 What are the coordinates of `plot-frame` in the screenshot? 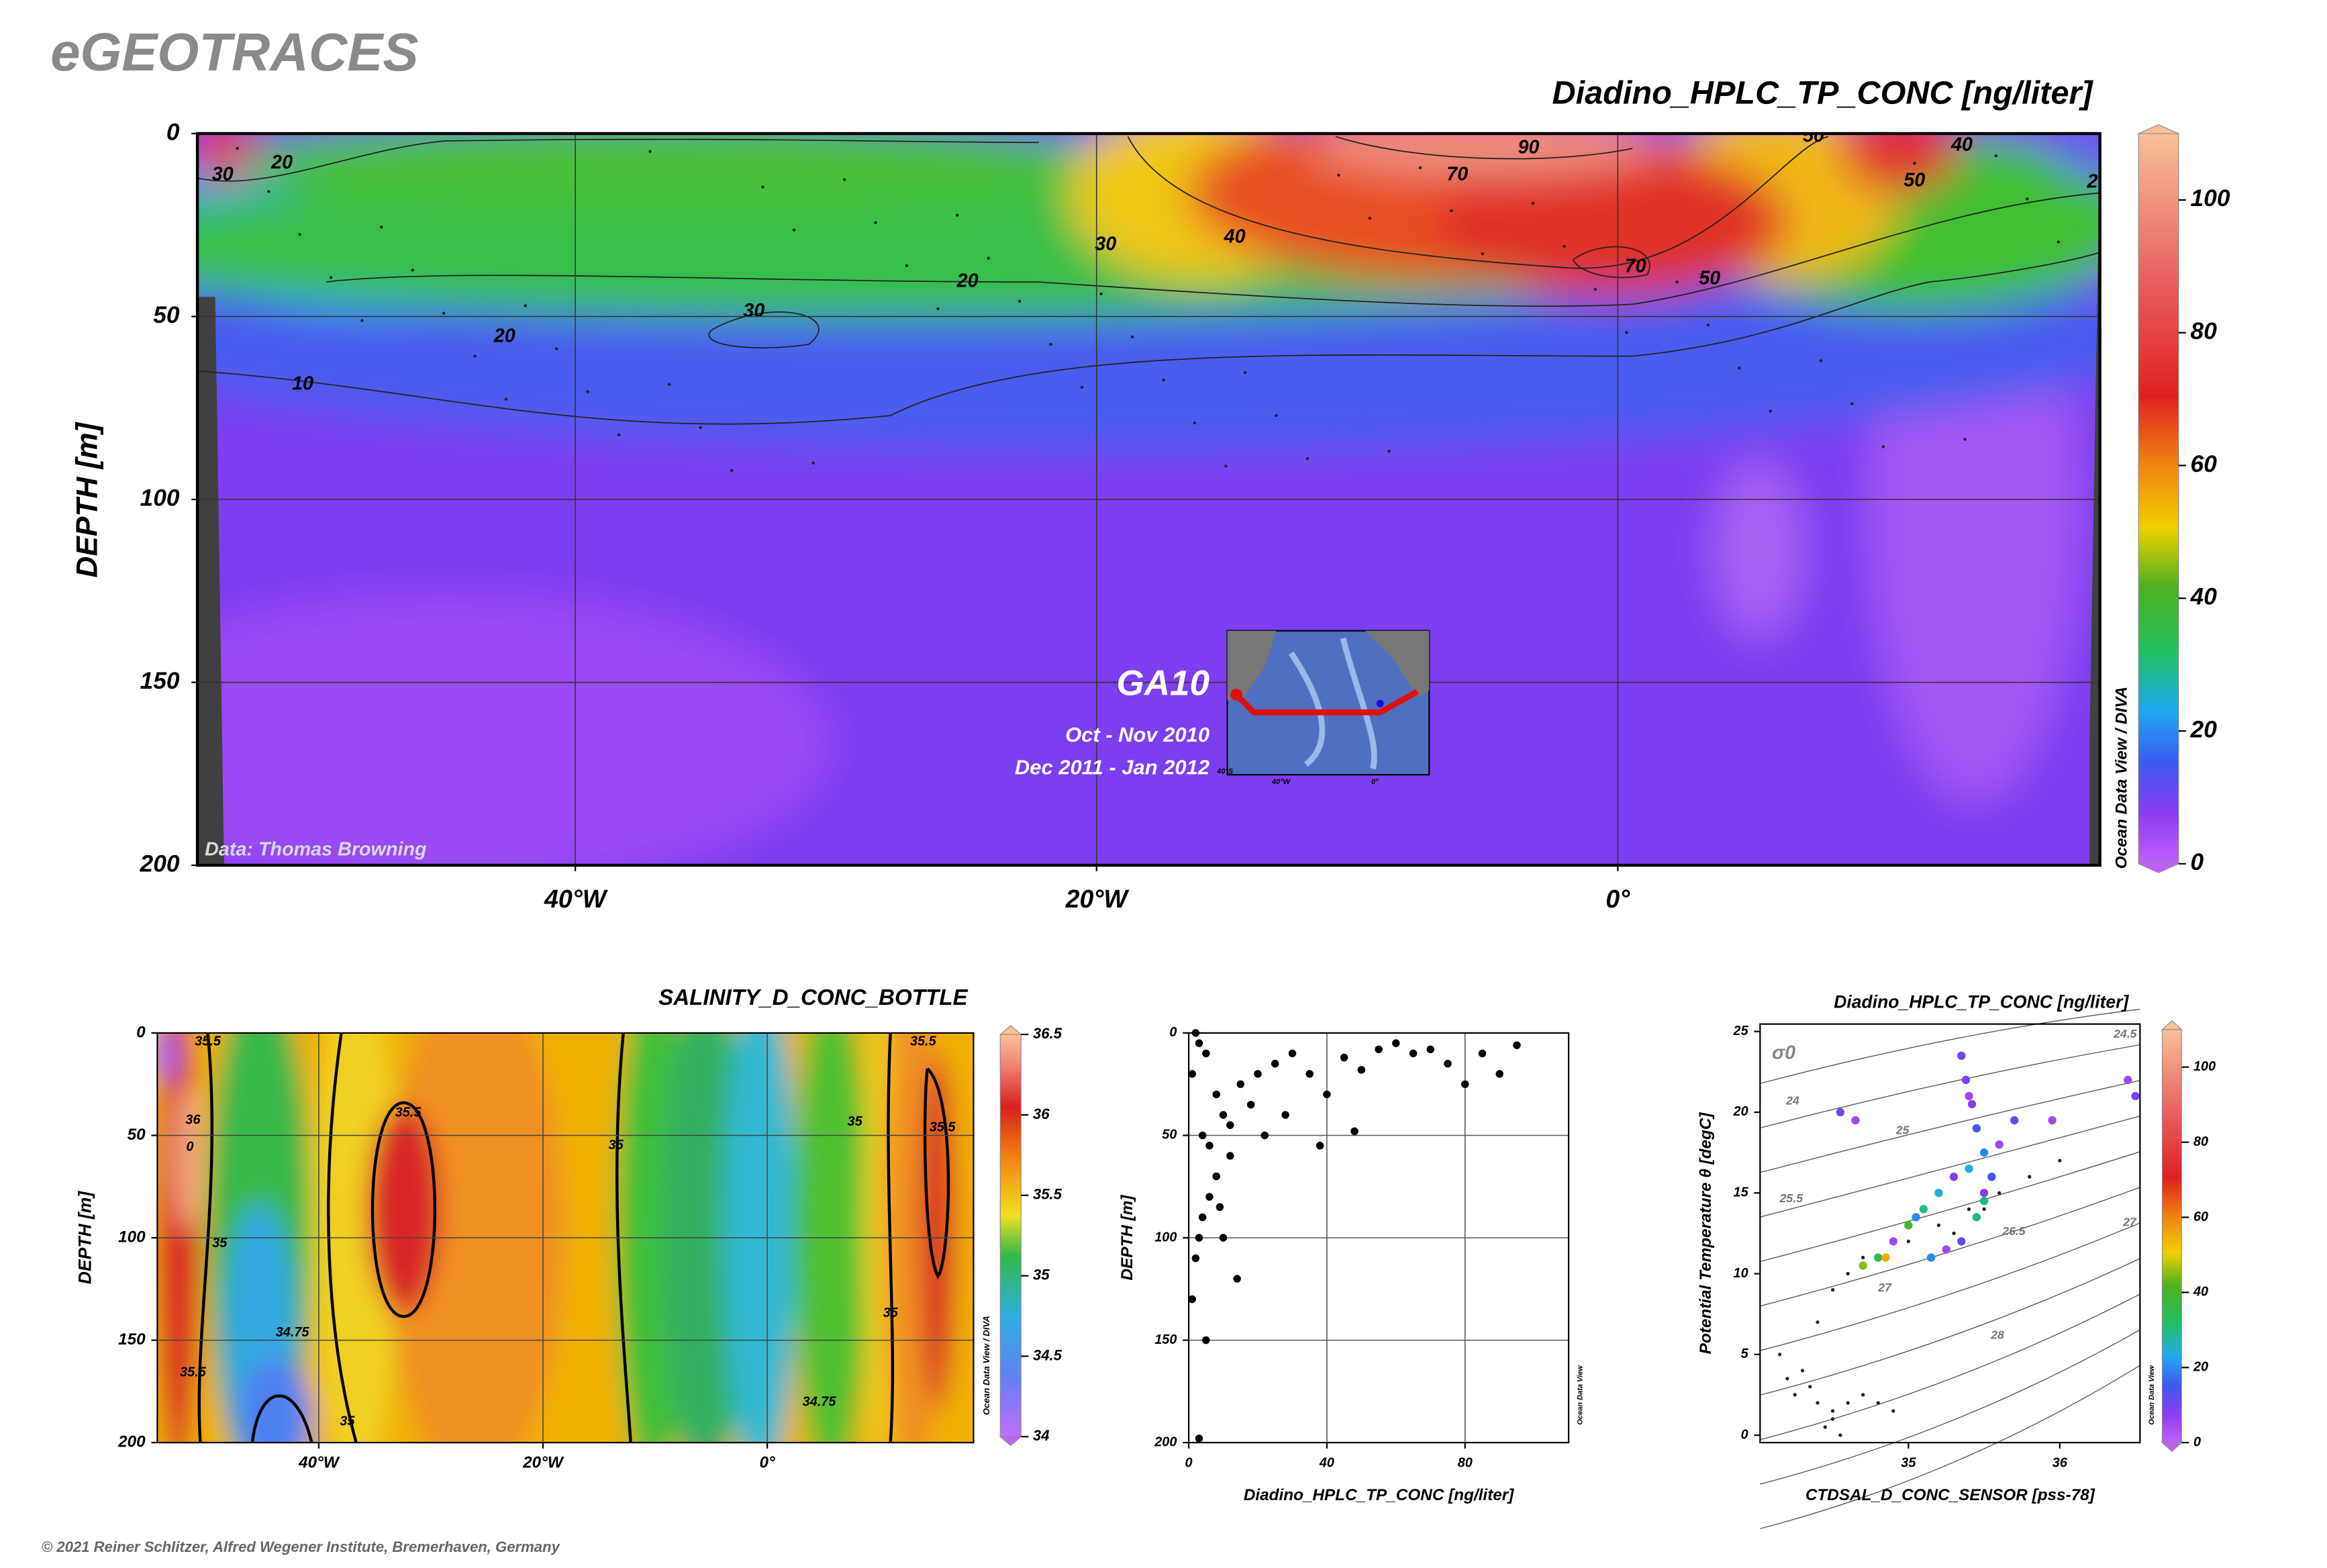 It's located at (1950, 1234).